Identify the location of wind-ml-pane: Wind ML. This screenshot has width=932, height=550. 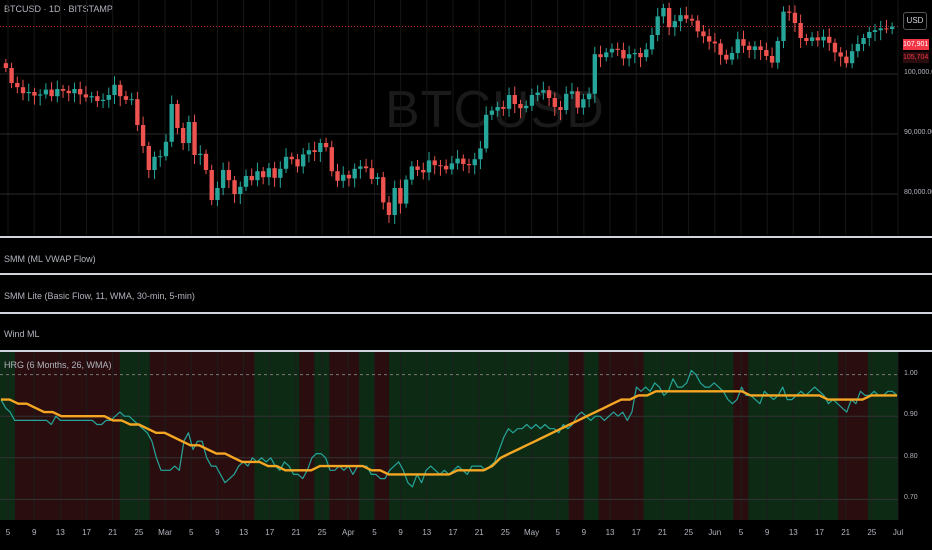
(466, 332).